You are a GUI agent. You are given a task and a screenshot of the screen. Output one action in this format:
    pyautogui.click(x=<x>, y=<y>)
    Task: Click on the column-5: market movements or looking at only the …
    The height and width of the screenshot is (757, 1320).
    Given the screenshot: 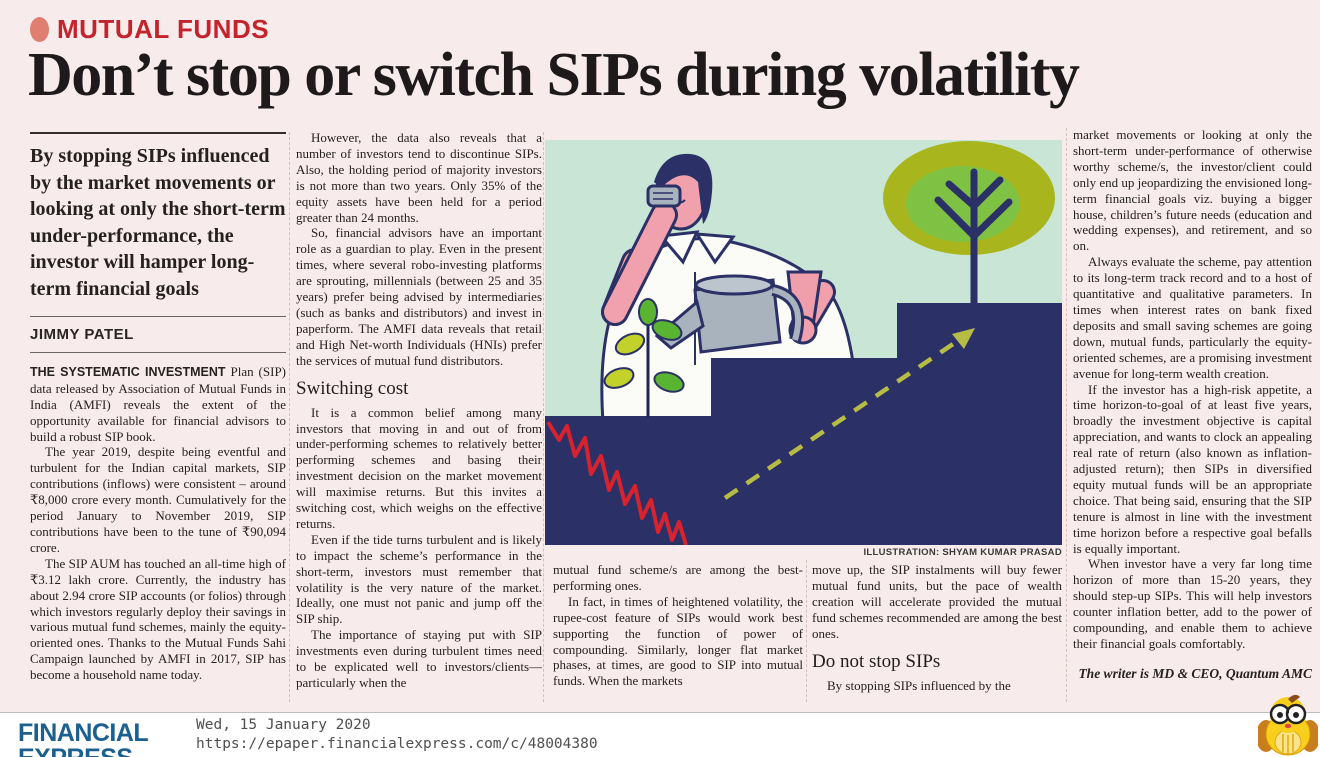 What is the action you would take?
    pyautogui.click(x=1192, y=404)
    